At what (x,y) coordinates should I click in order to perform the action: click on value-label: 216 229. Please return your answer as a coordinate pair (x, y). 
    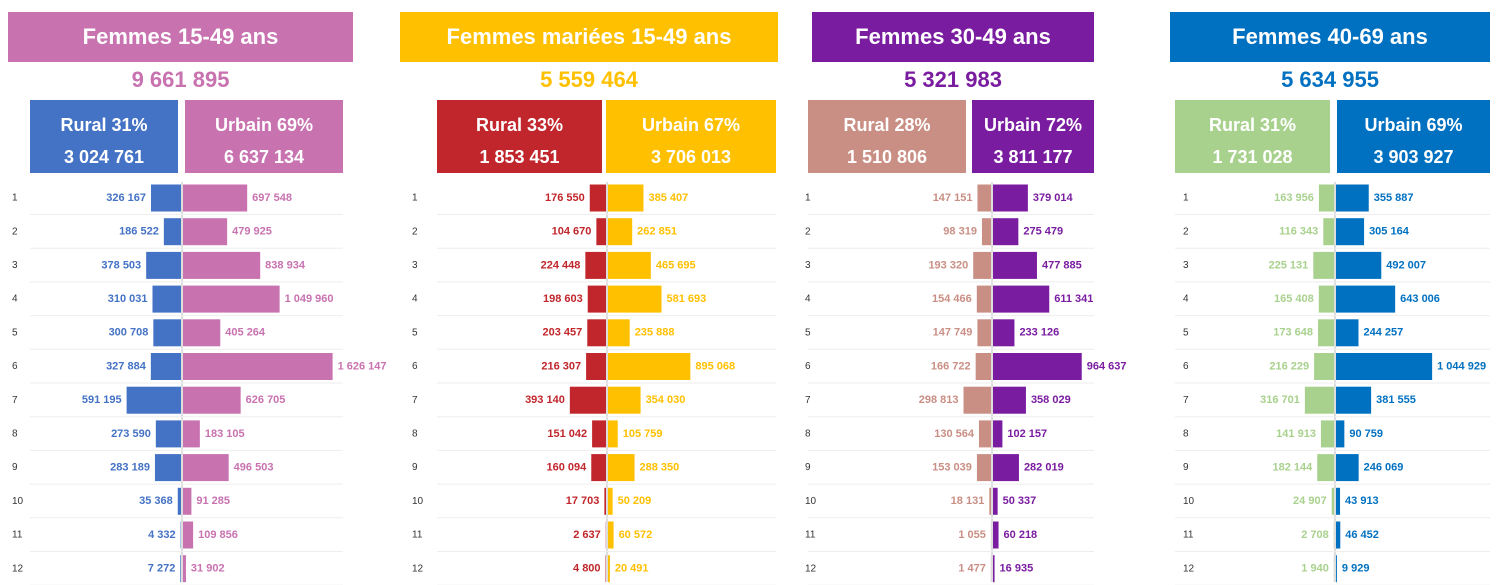
    Looking at the image, I should click on (1289, 366).